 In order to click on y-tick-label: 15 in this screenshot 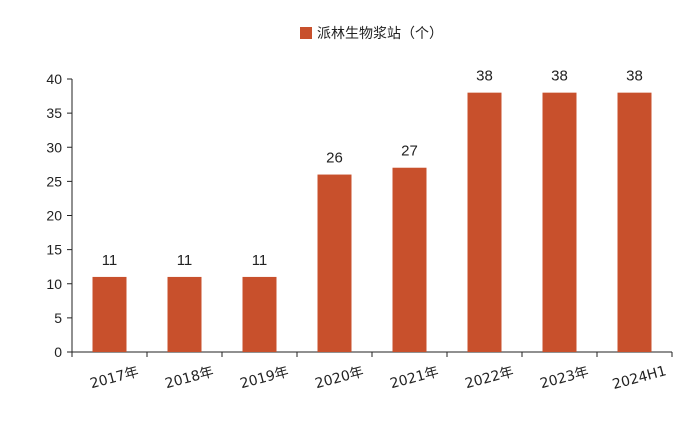, I will do `click(54, 250)`.